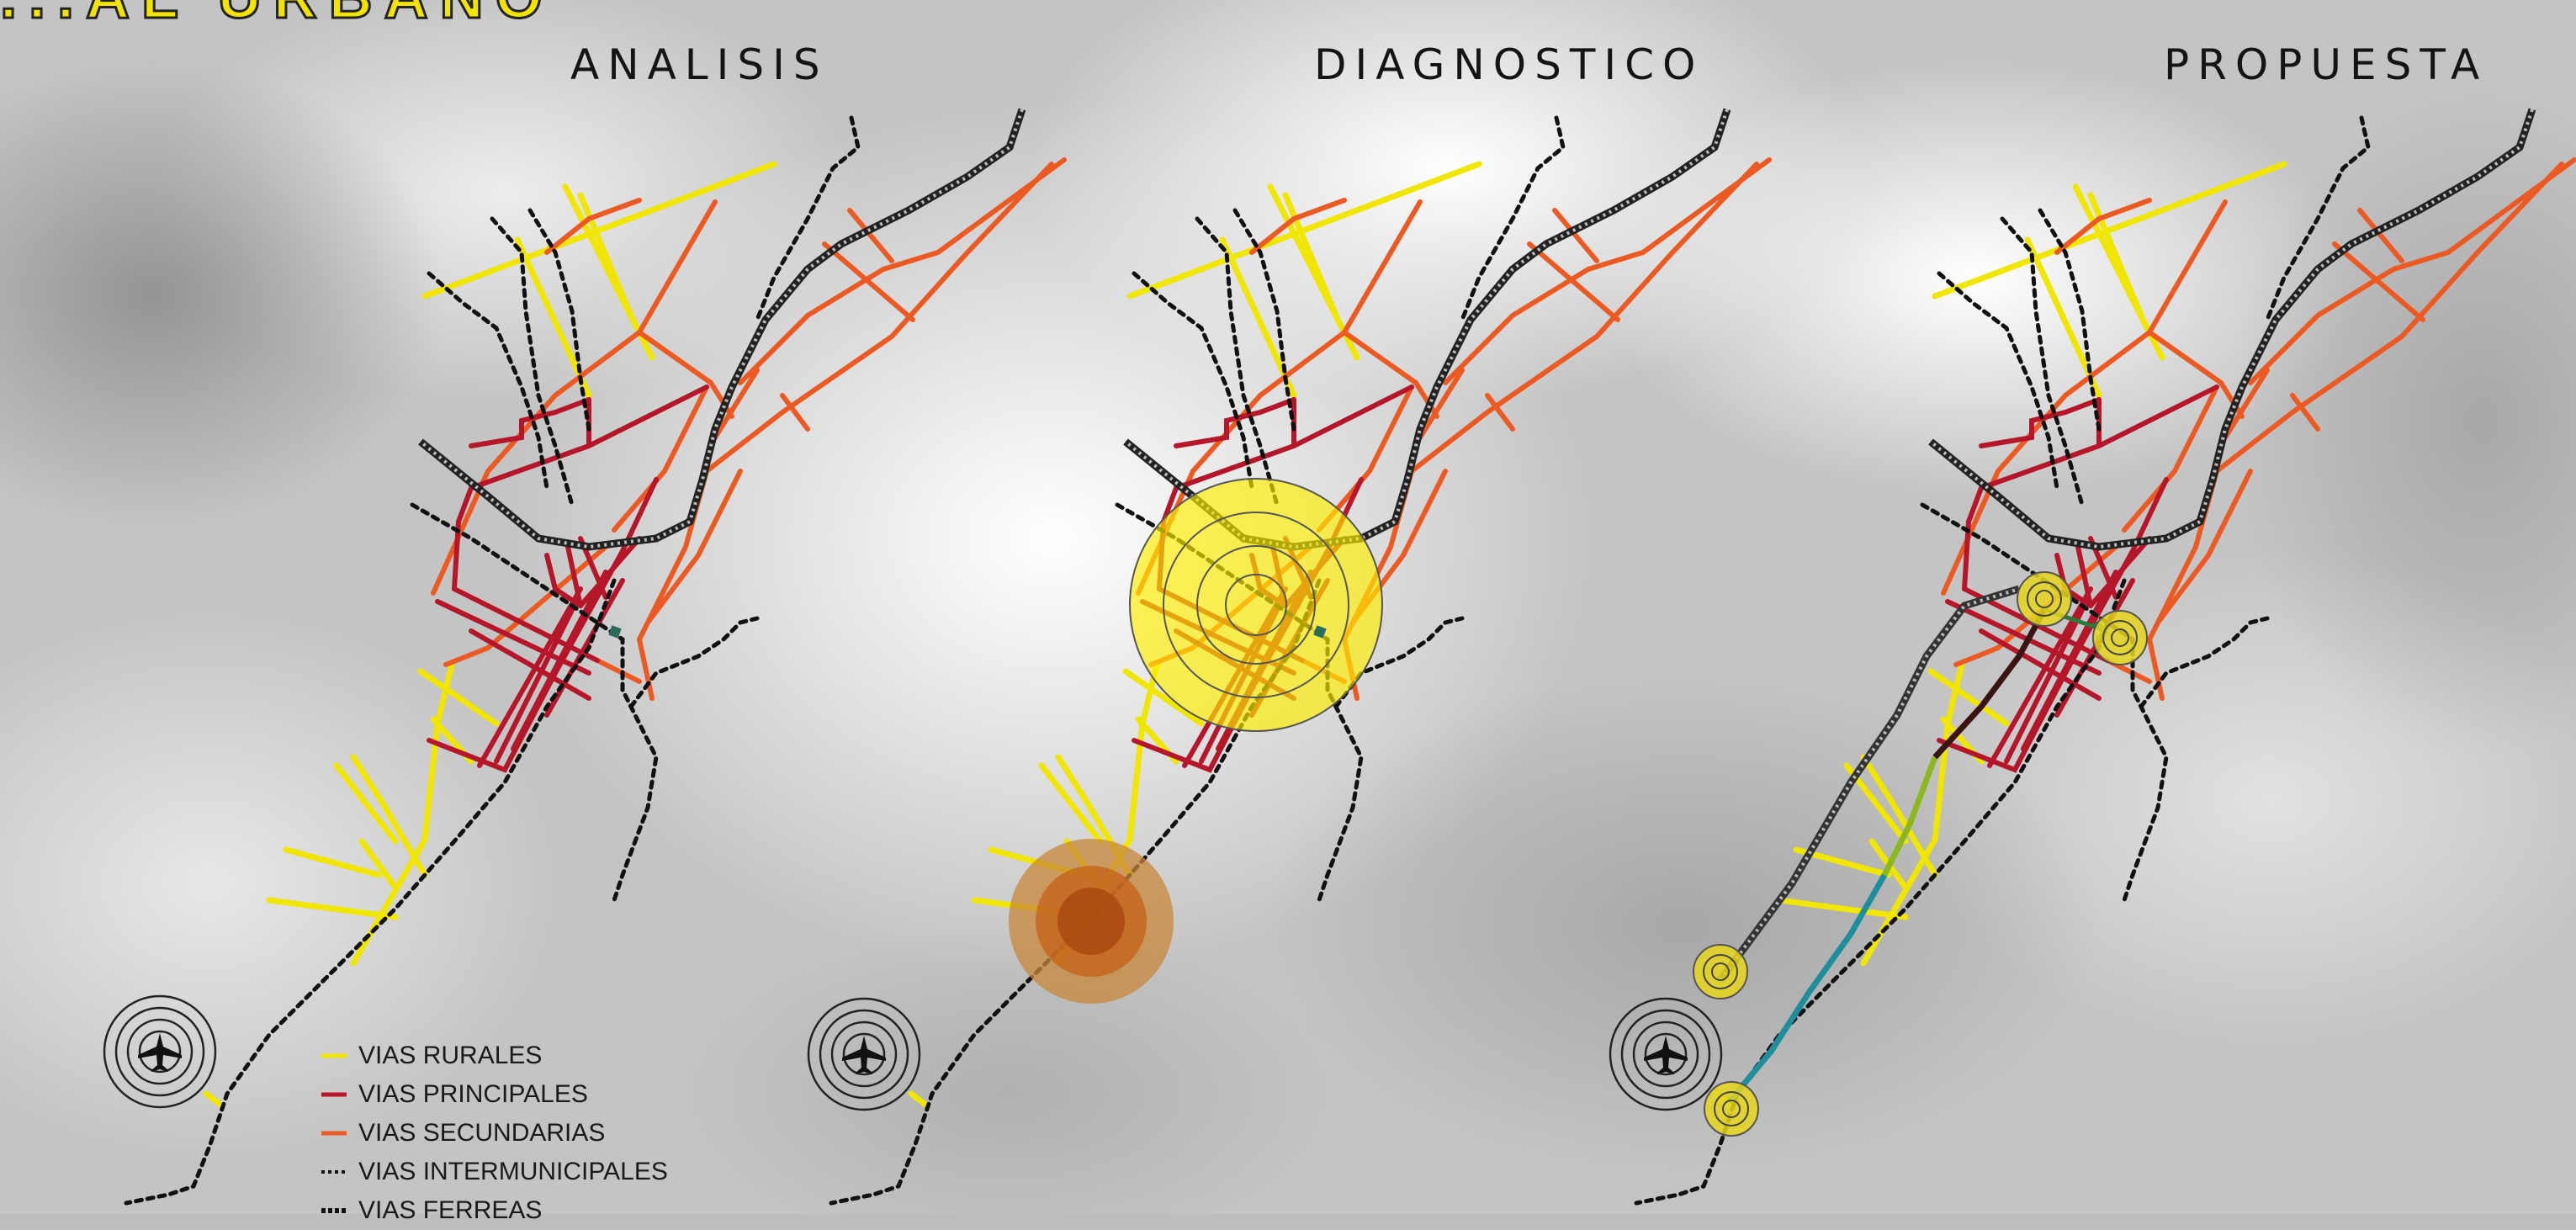  Describe the element at coordinates (473, 1094) in the screenshot. I see `legend-label: VIAS PRINCIPALES` at that location.